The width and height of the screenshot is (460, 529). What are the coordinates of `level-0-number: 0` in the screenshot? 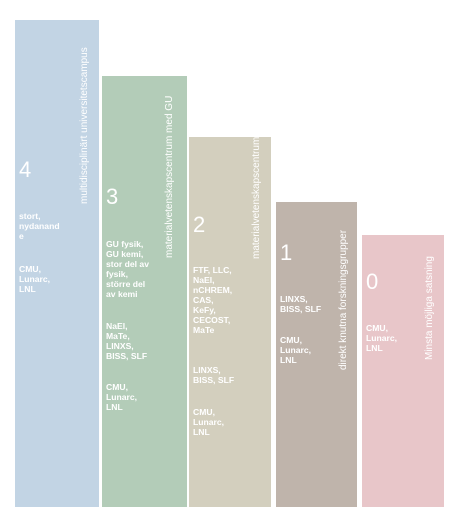 It's located at (372, 281).